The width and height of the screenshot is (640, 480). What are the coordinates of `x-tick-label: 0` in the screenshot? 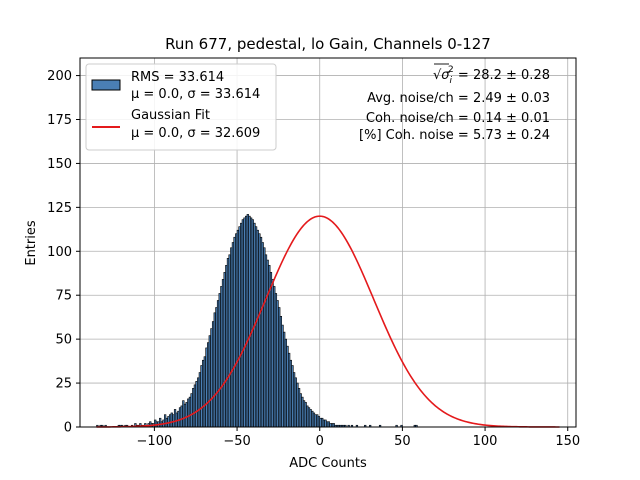 It's located at (320, 441).